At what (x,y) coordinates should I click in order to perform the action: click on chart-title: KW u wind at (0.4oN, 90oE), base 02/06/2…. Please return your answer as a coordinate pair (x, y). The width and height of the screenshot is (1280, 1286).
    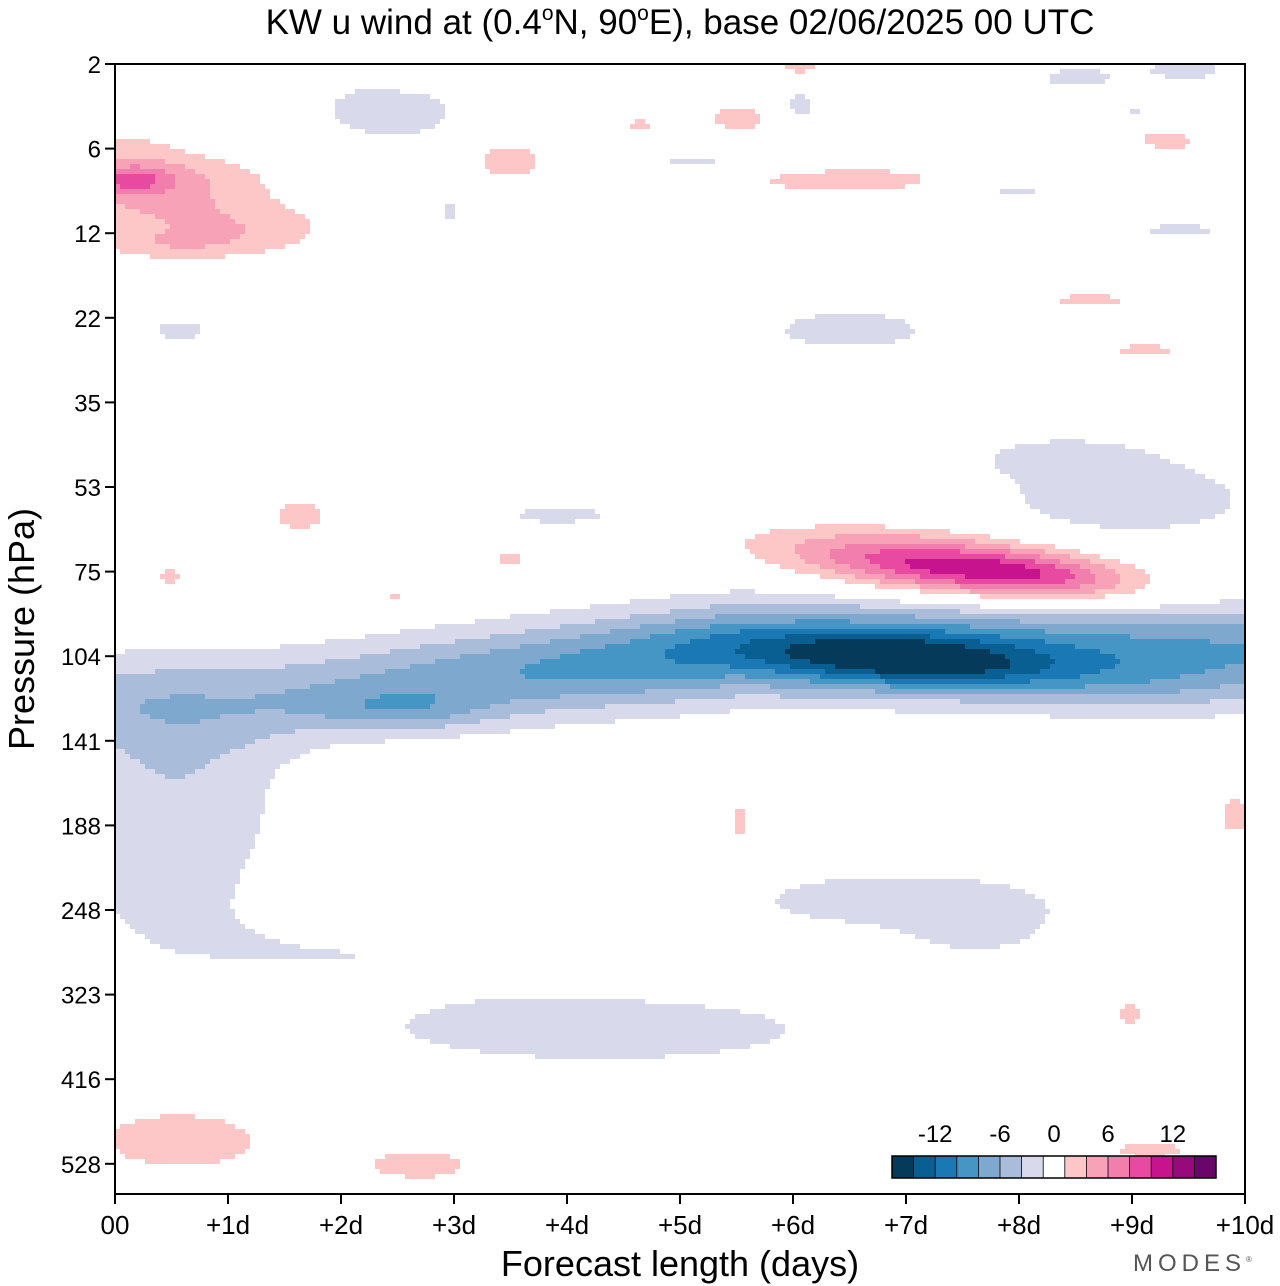
    Looking at the image, I should click on (680, 22).